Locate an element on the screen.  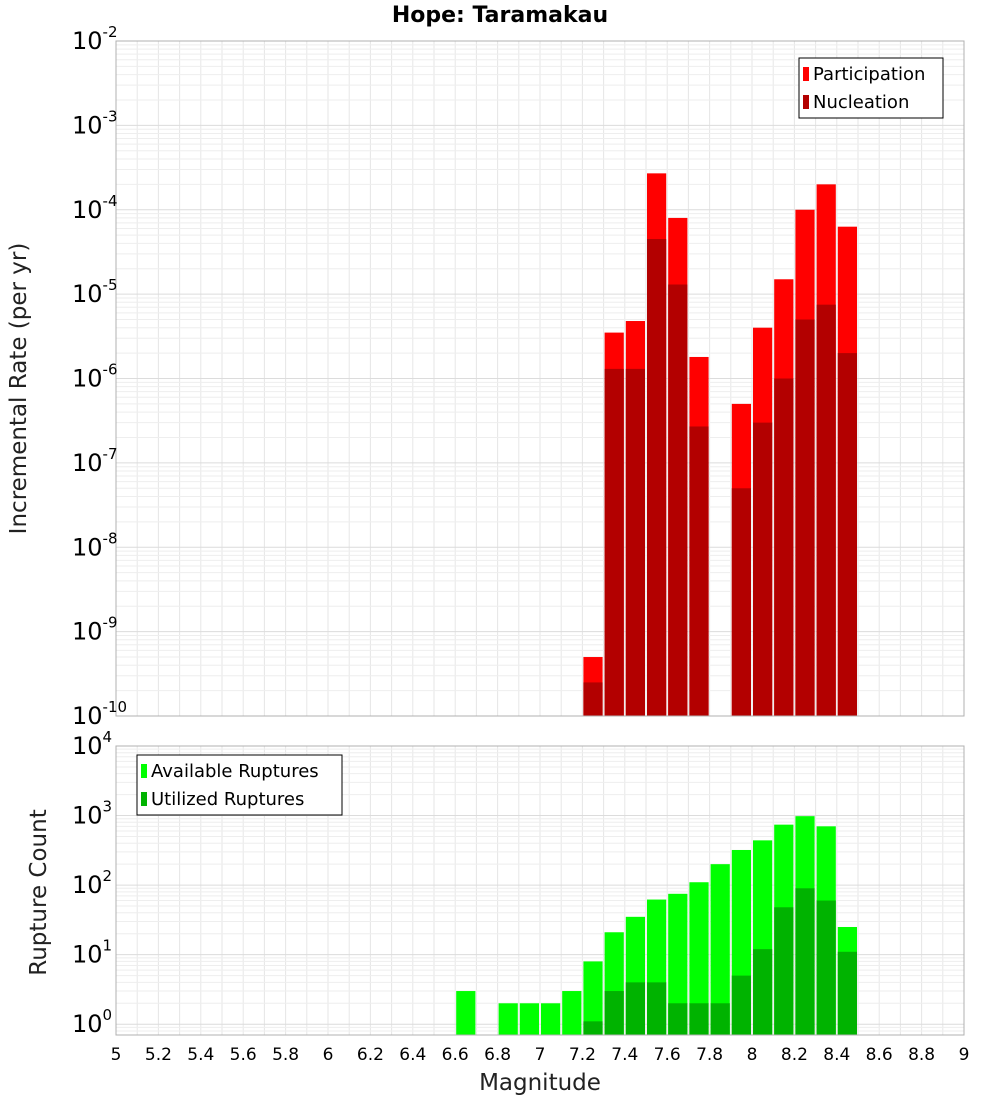
y-tick-label: 10⁻⁶ is located at coordinates (95, 377).